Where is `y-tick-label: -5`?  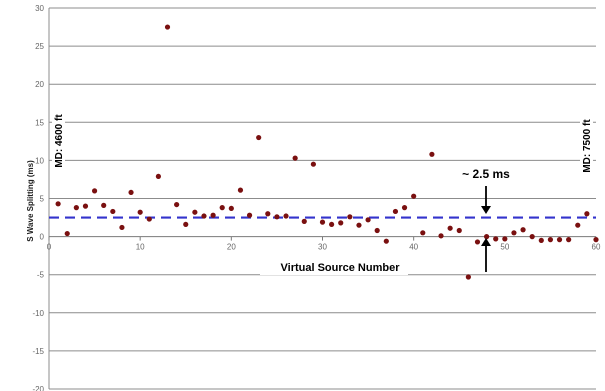 y-tick-label: -5 is located at coordinates (41, 275).